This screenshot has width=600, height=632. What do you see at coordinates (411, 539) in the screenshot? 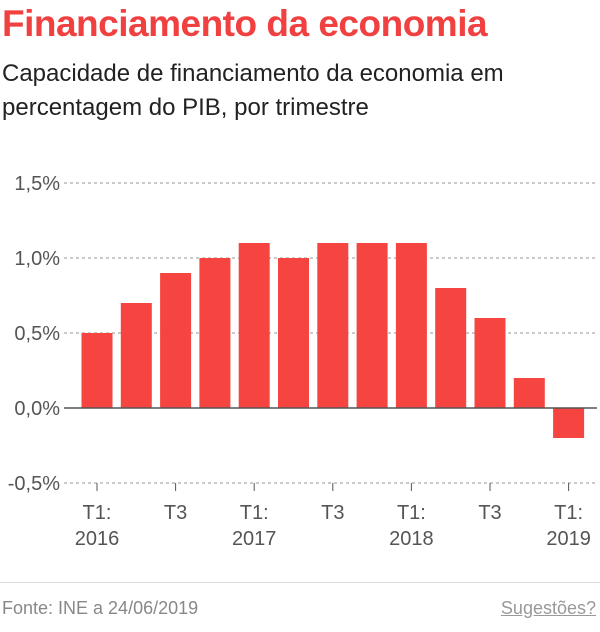
I see `x-tick-label: 2018` at bounding box center [411, 539].